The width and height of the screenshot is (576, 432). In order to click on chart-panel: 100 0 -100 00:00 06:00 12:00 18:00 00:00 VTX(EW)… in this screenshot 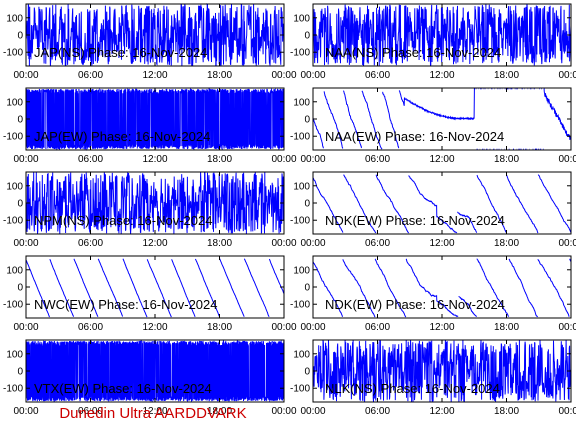, I will do `click(150, 378)`.